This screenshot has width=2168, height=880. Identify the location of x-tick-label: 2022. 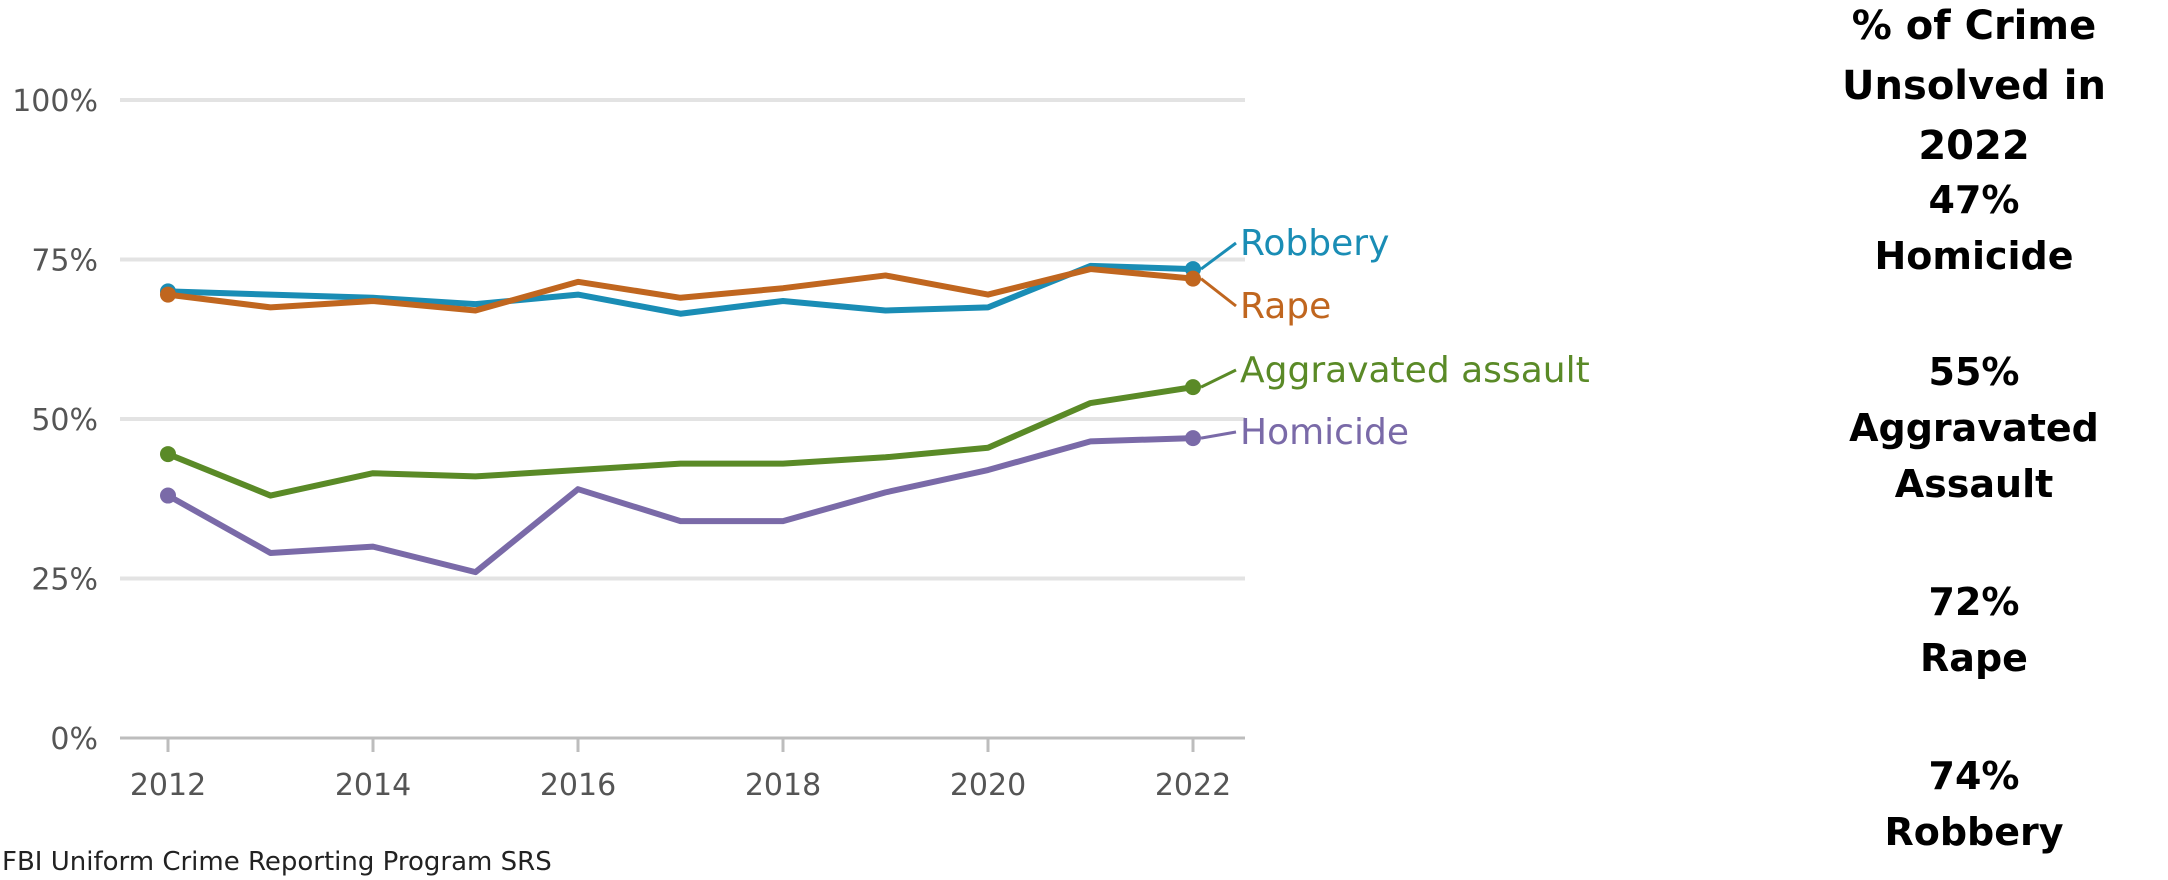
(1193, 785).